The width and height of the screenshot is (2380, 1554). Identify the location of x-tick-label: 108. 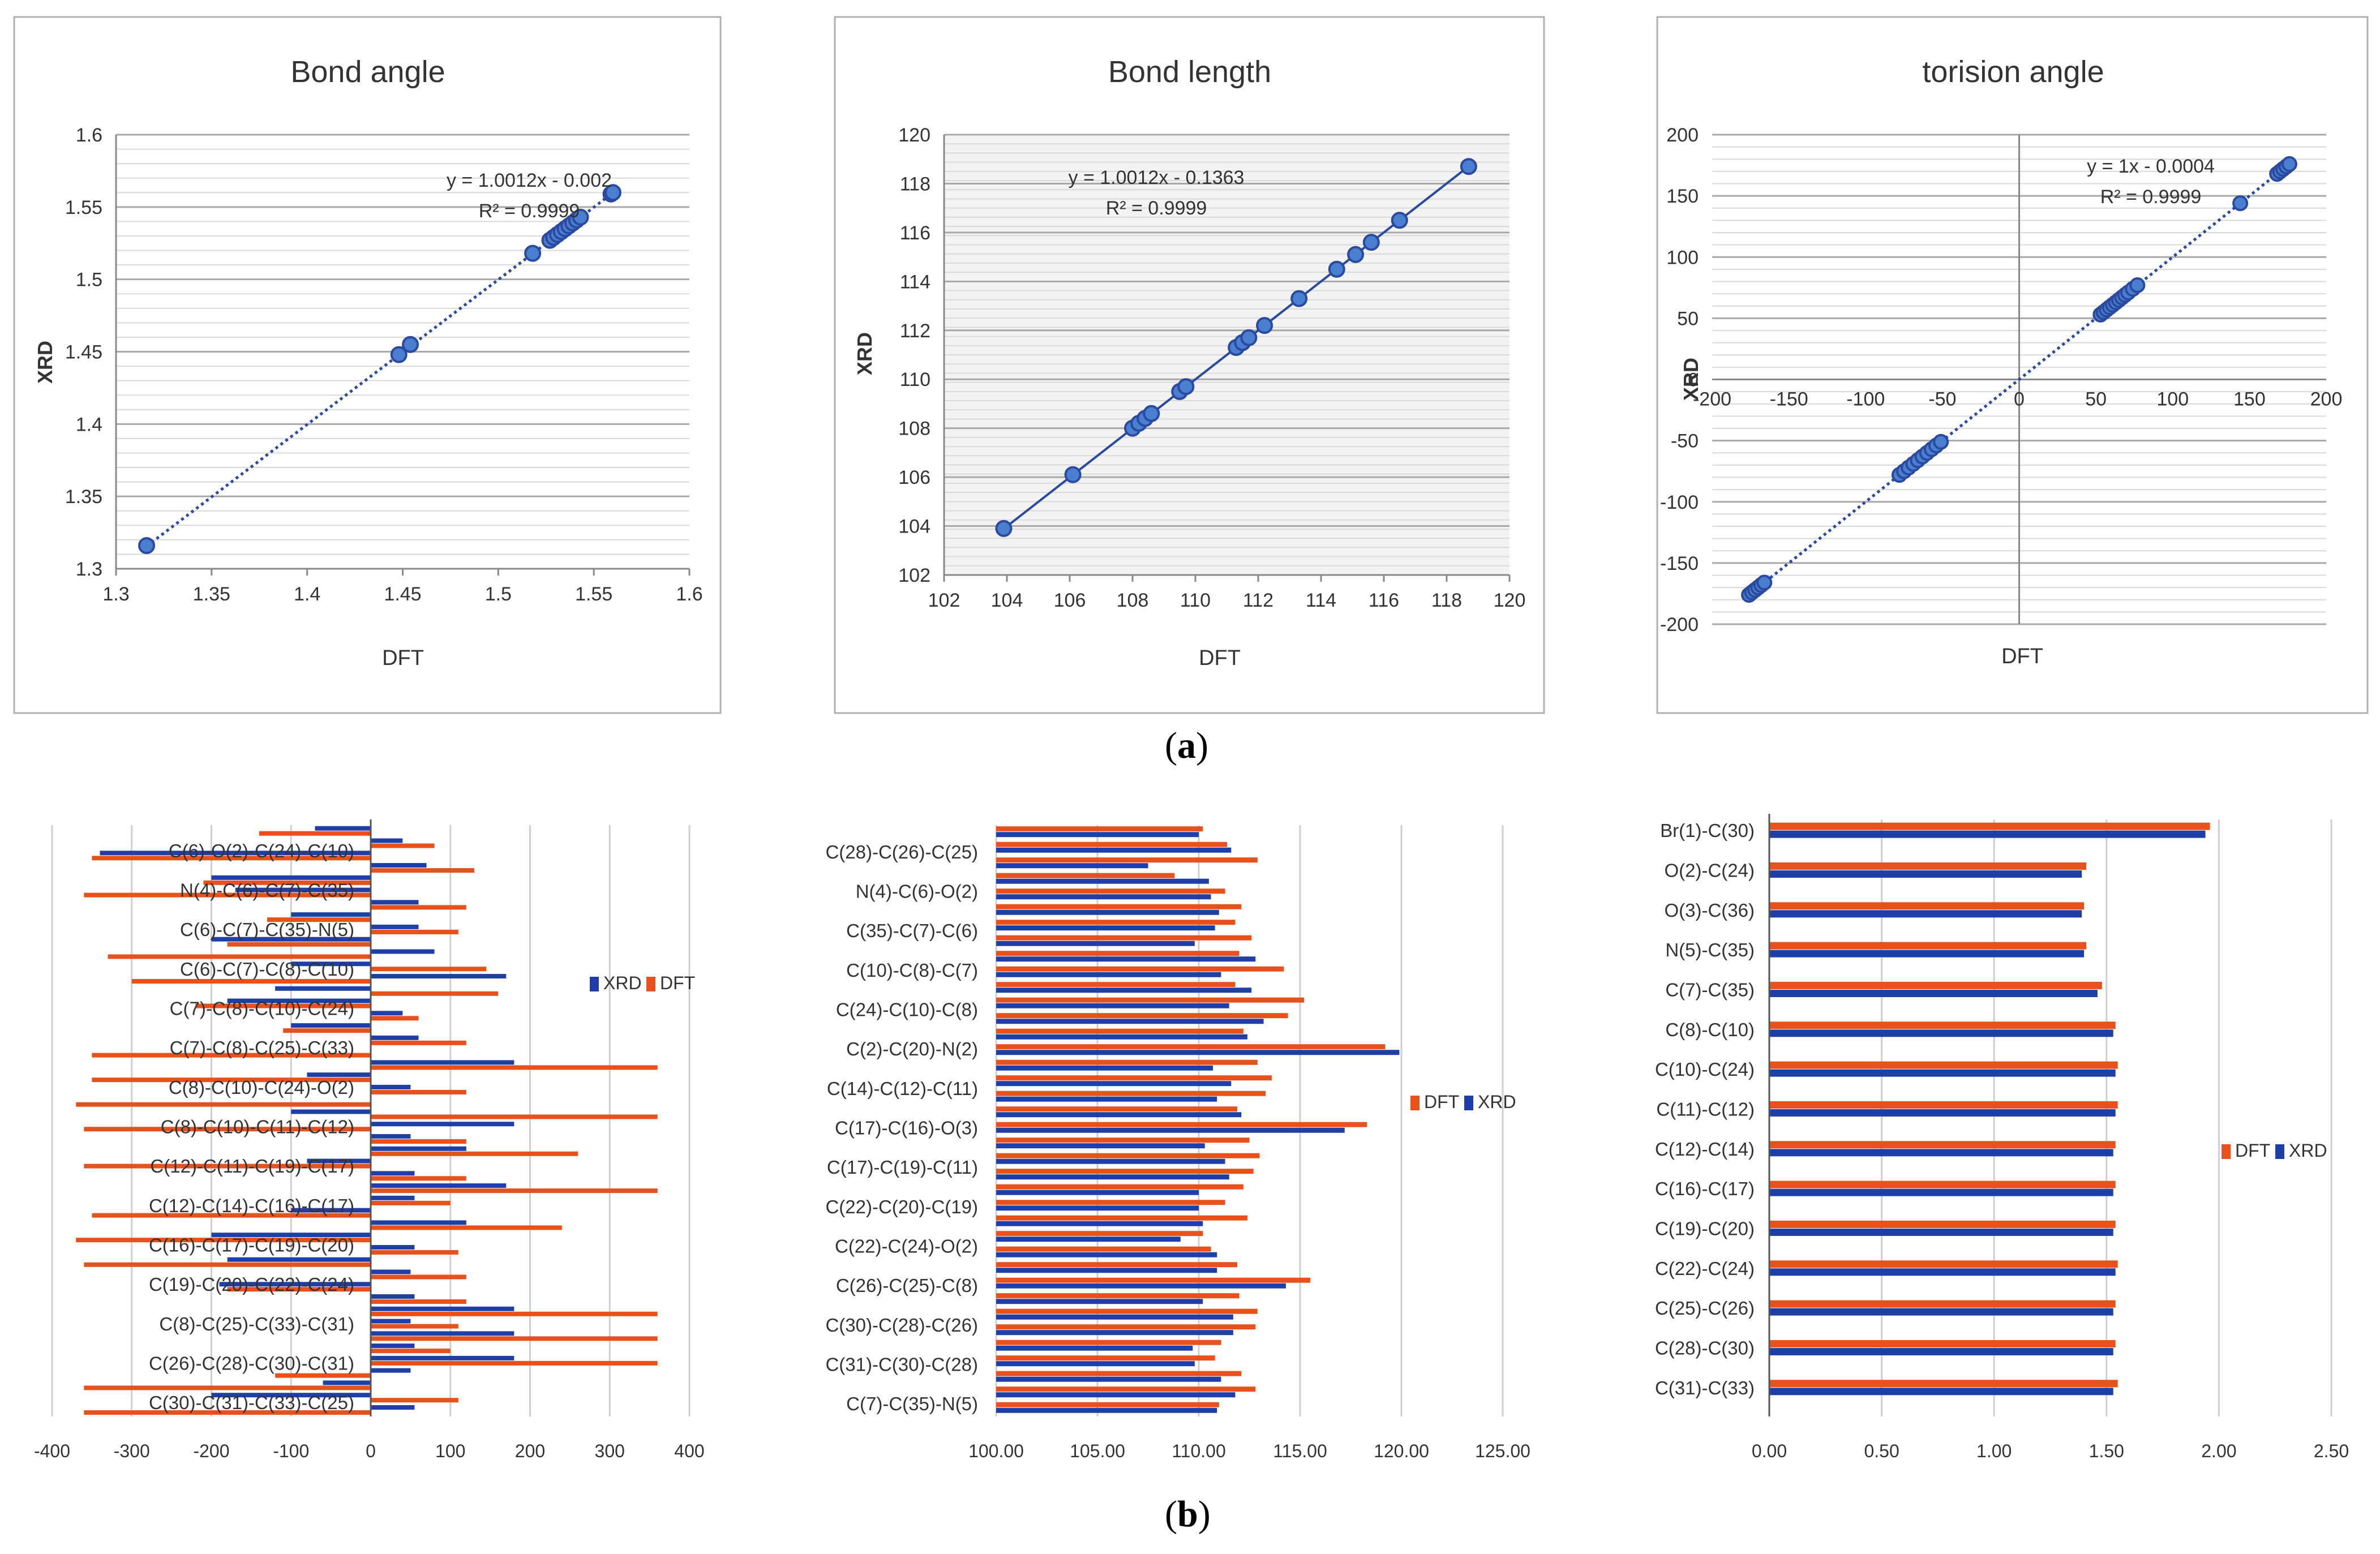
(1133, 601).